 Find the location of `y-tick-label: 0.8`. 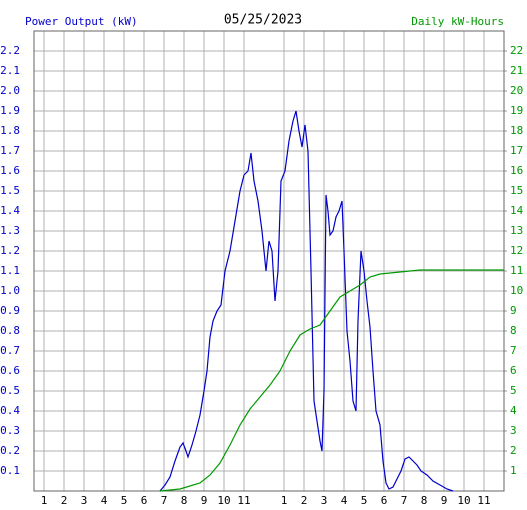

y-tick-label: 0.8 is located at coordinates (10, 330).